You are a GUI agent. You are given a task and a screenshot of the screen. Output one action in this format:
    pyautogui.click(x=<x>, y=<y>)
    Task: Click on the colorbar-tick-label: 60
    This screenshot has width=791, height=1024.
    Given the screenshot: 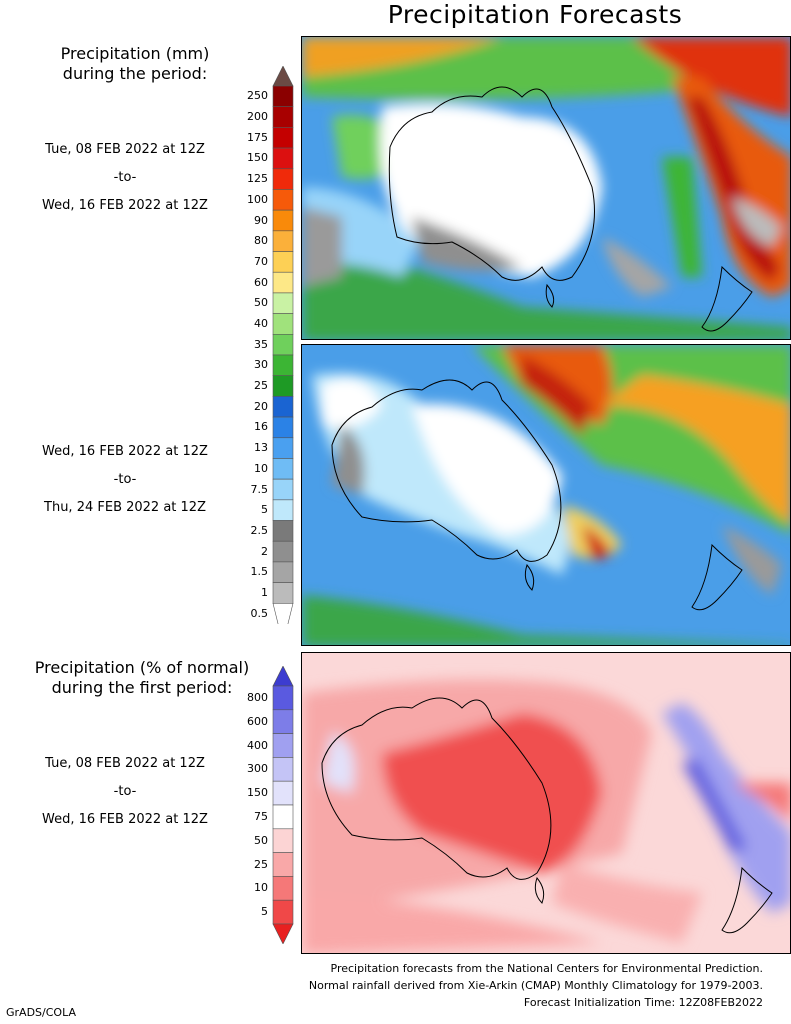 What is the action you would take?
    pyautogui.click(x=261, y=282)
    